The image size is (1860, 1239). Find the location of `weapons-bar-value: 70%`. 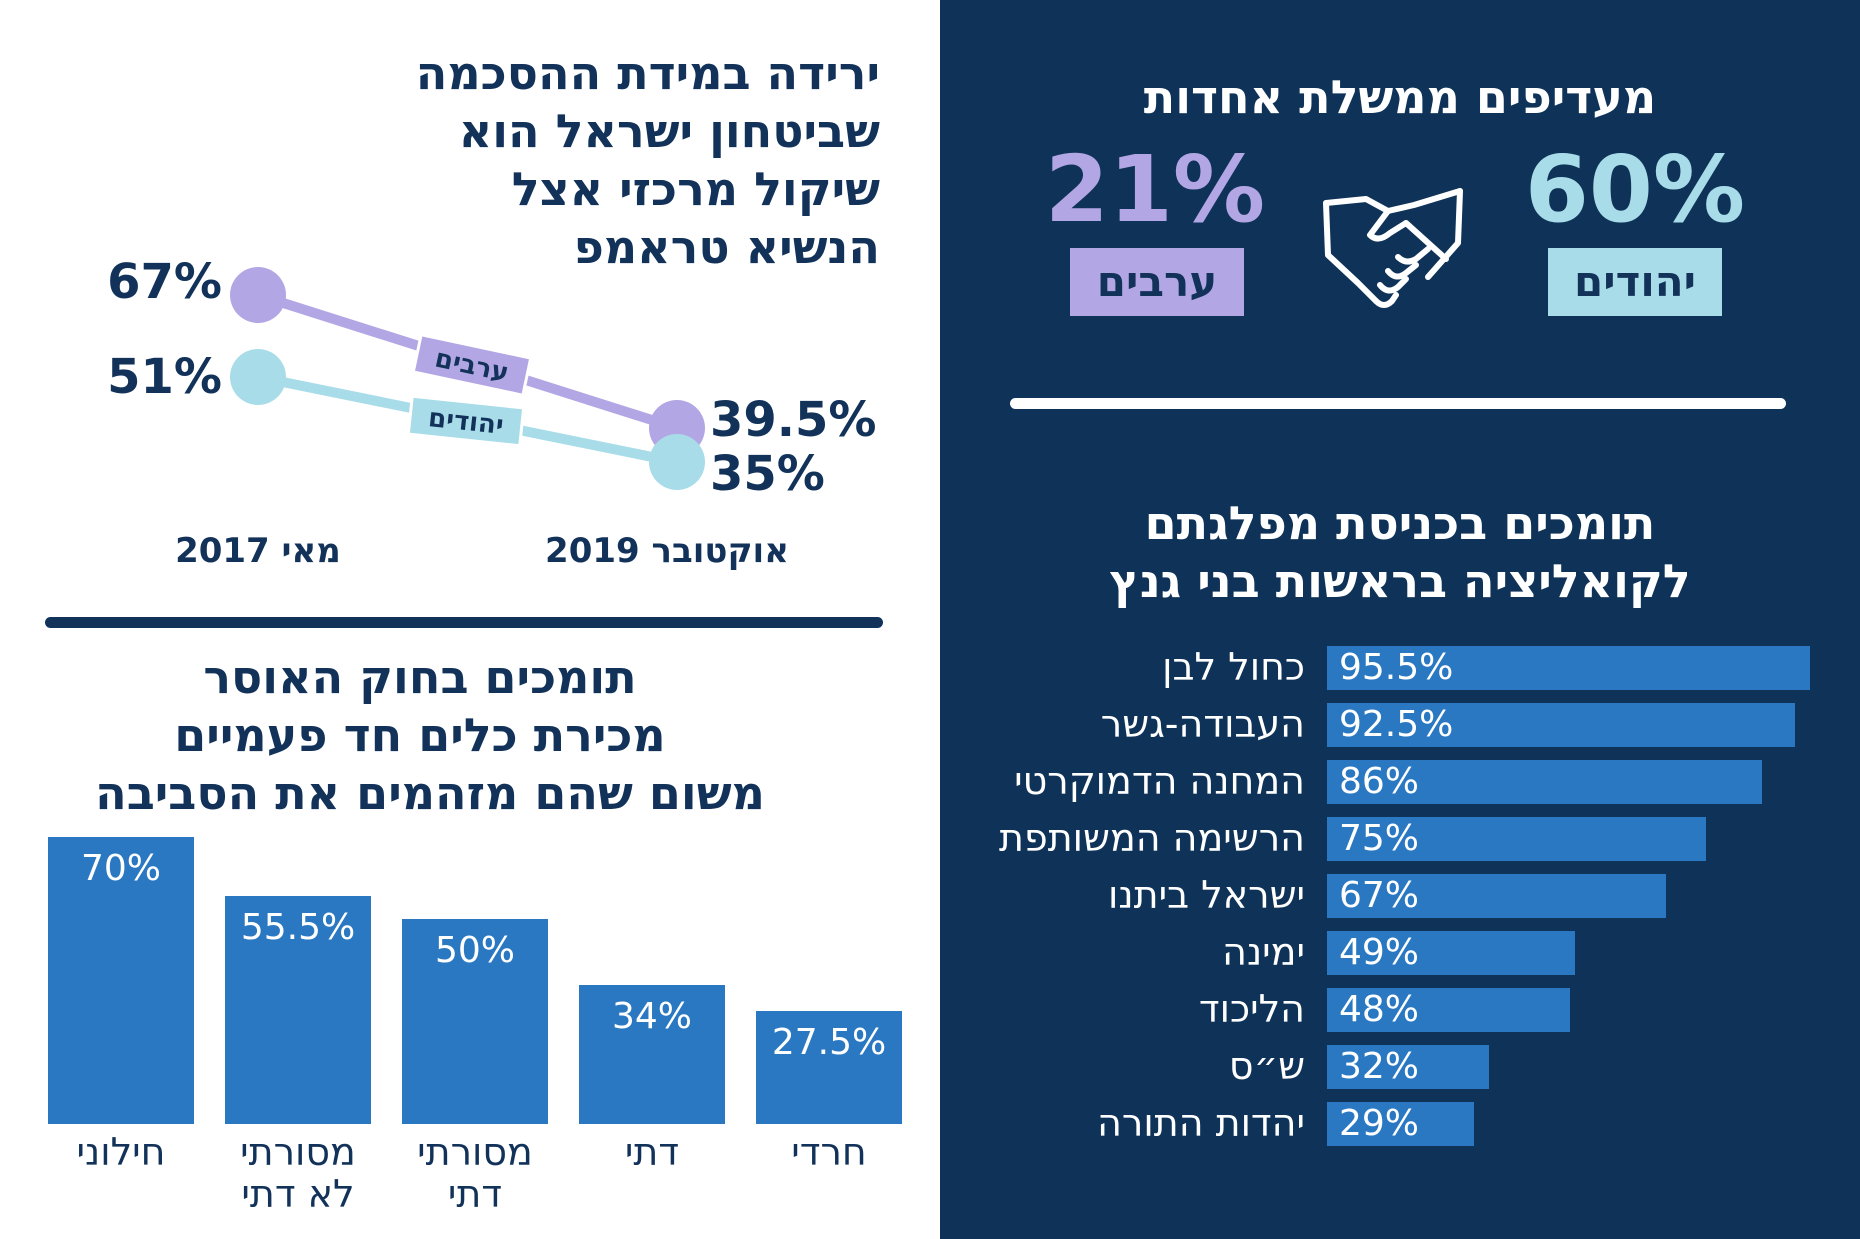

weapons-bar-value: 70% is located at coordinates (120, 868).